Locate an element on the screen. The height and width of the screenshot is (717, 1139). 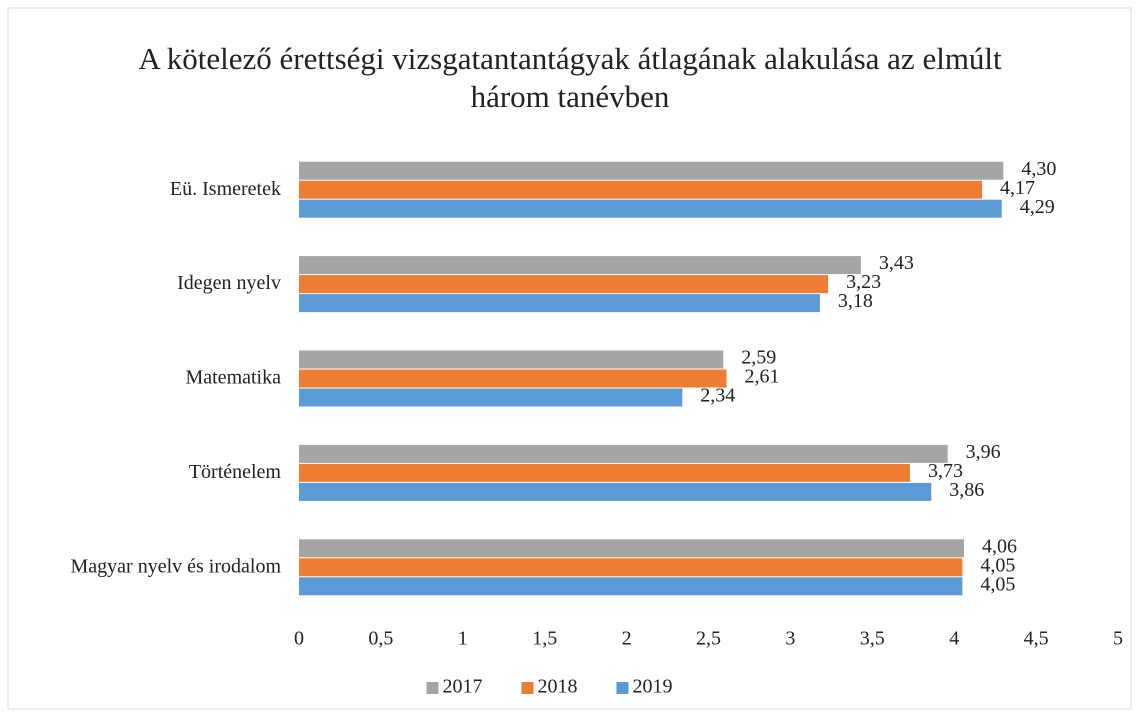
x-tick-label: 5 is located at coordinates (1118, 639).